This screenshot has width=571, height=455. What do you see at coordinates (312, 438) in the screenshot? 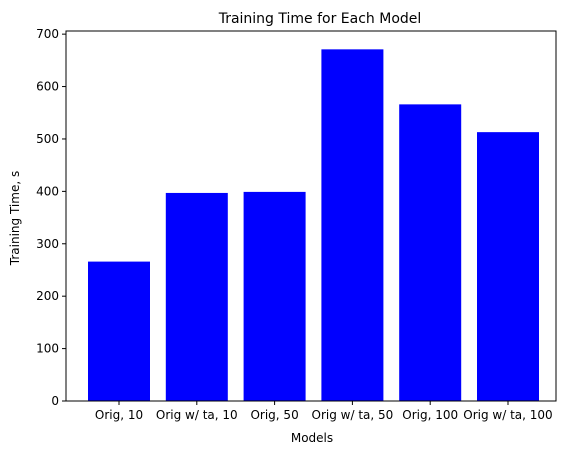
I see `x-axis-label: Models` at bounding box center [312, 438].